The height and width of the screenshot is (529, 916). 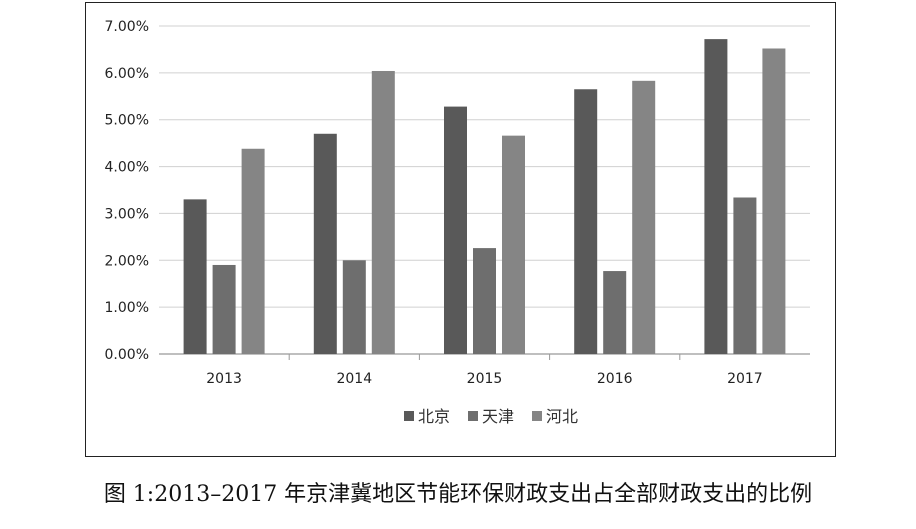 I want to click on x-tick-label: 2015, so click(x=485, y=379).